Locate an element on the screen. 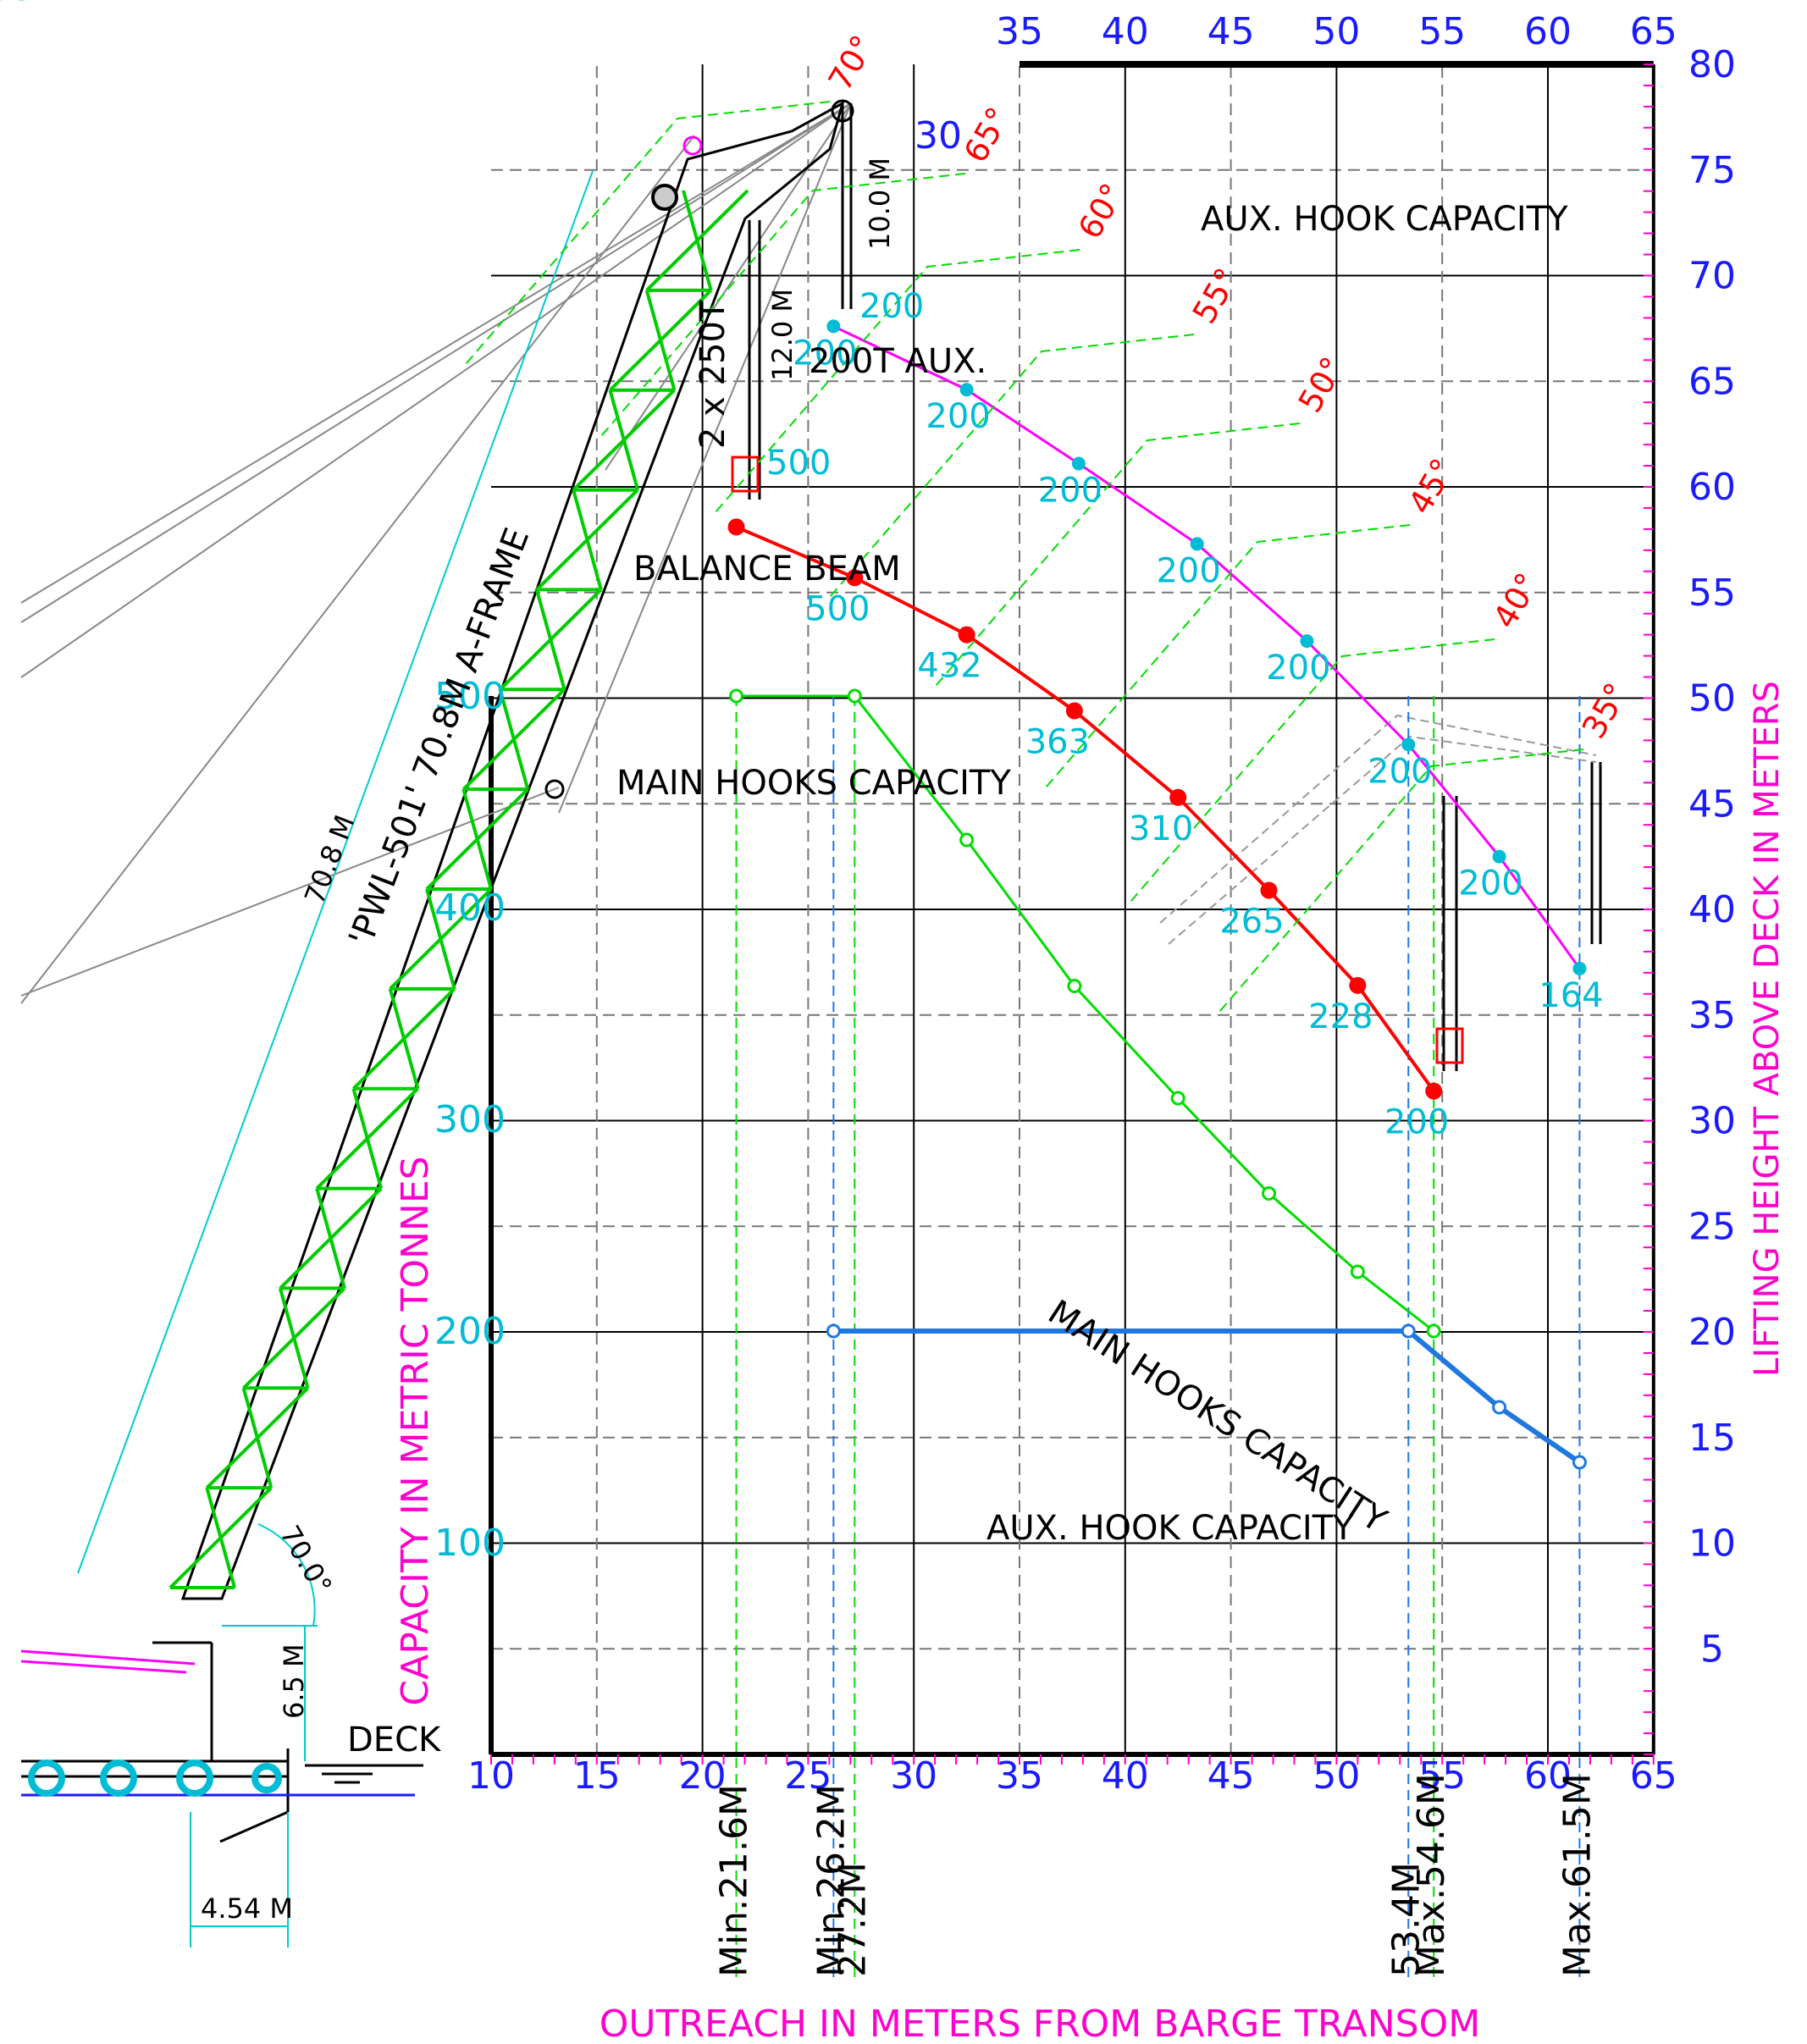 Image resolution: width=1807 pixels, height=2044 pixels. main-hook-value: 200 is located at coordinates (1417, 1122).